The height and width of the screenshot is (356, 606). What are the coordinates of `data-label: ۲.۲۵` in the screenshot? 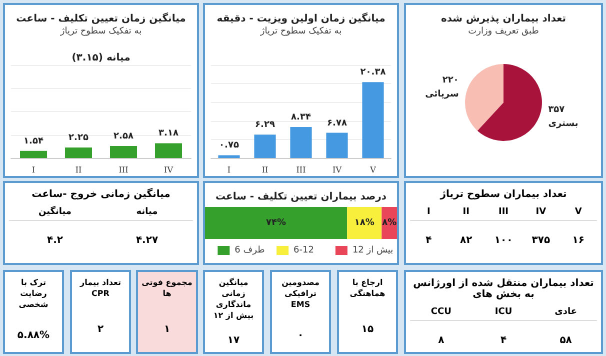 It's located at (78, 138).